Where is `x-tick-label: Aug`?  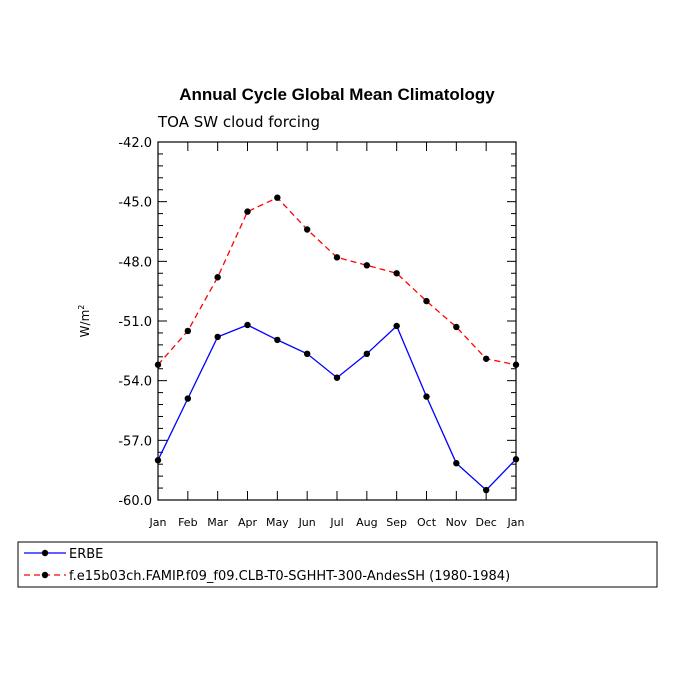
x-tick-label: Aug is located at coordinates (366, 522).